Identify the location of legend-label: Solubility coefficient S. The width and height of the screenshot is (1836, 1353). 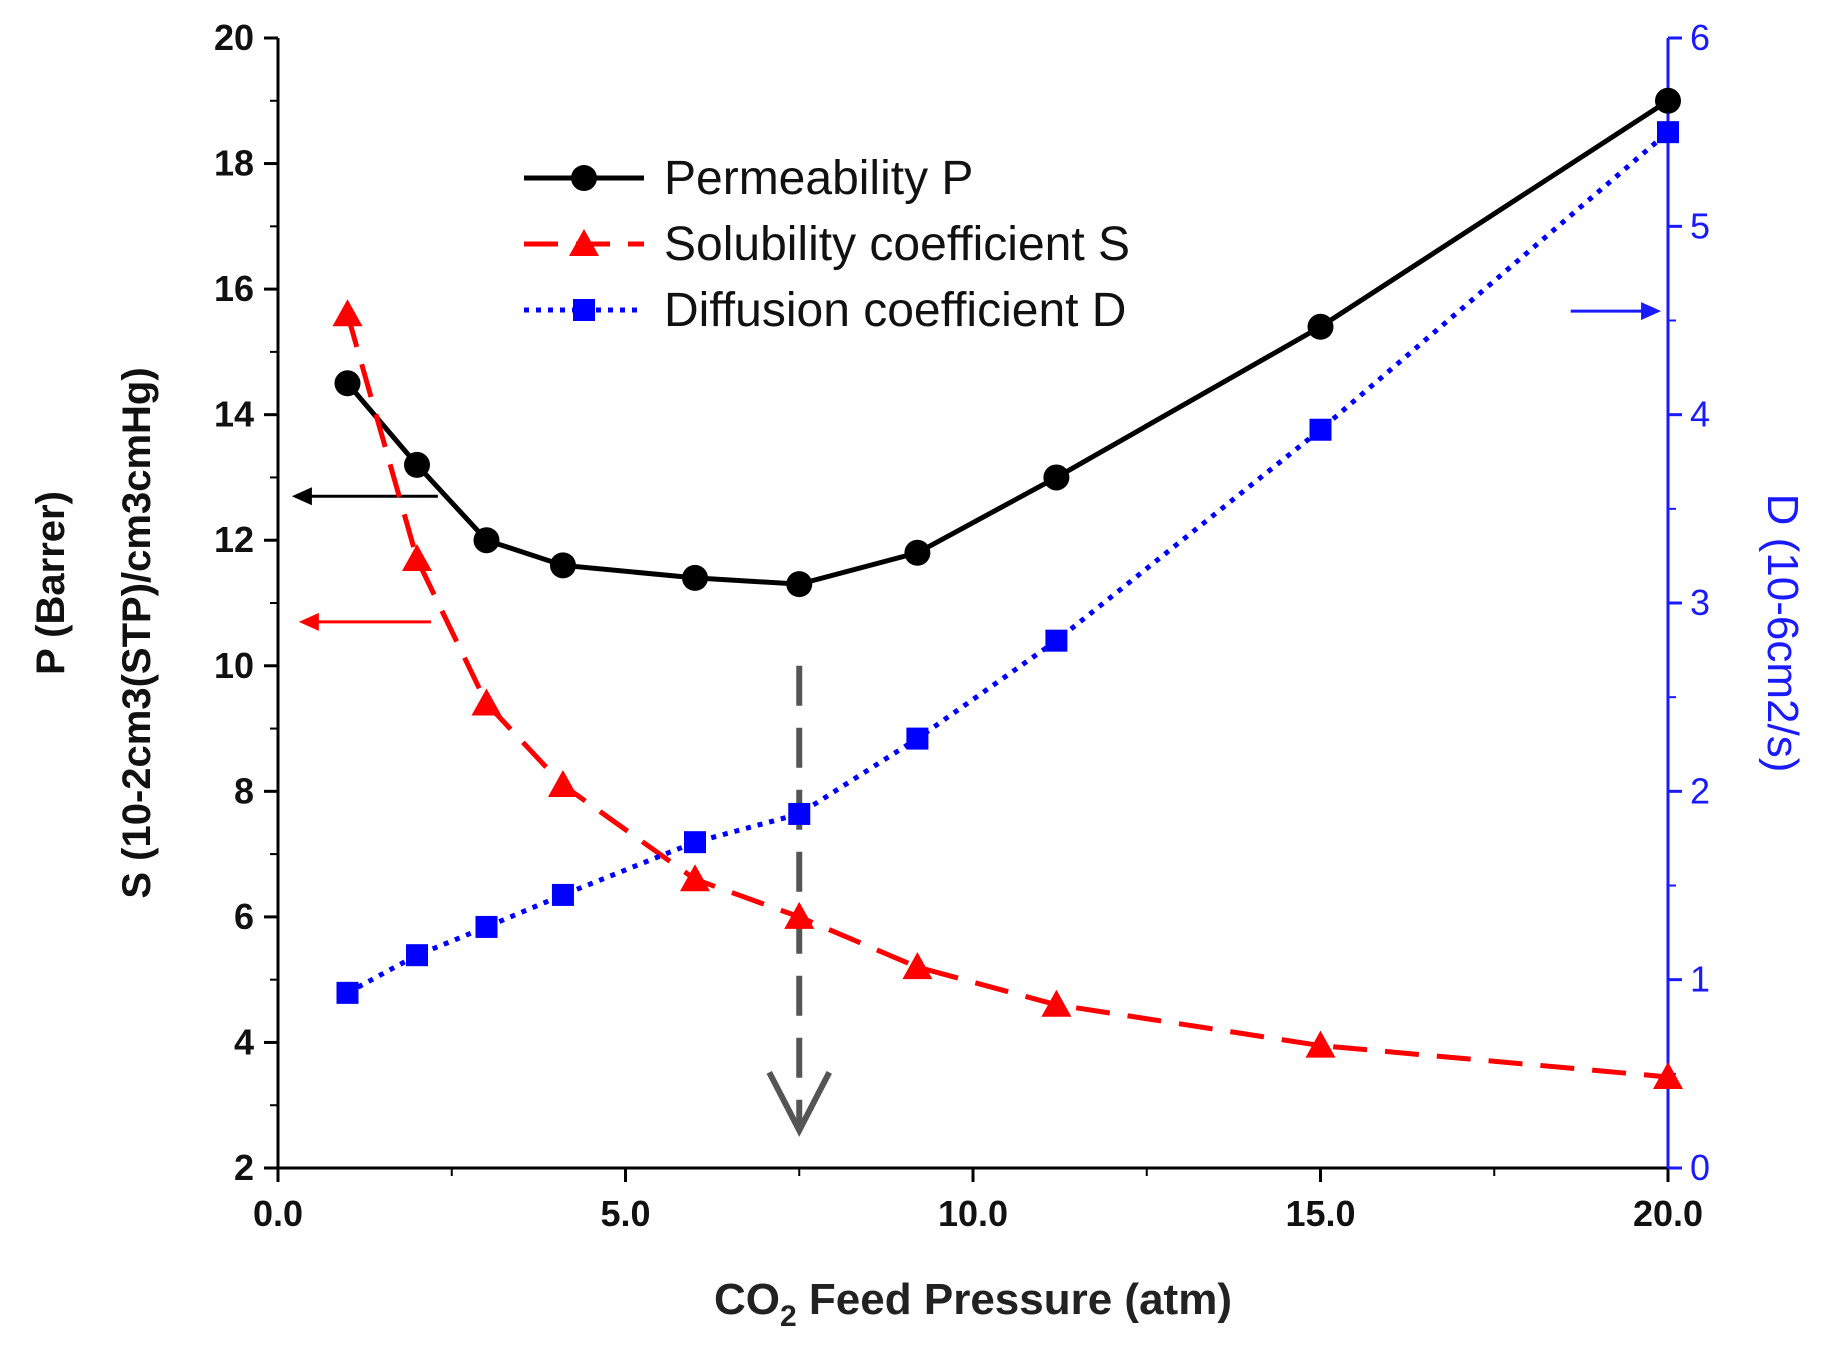
(897, 244).